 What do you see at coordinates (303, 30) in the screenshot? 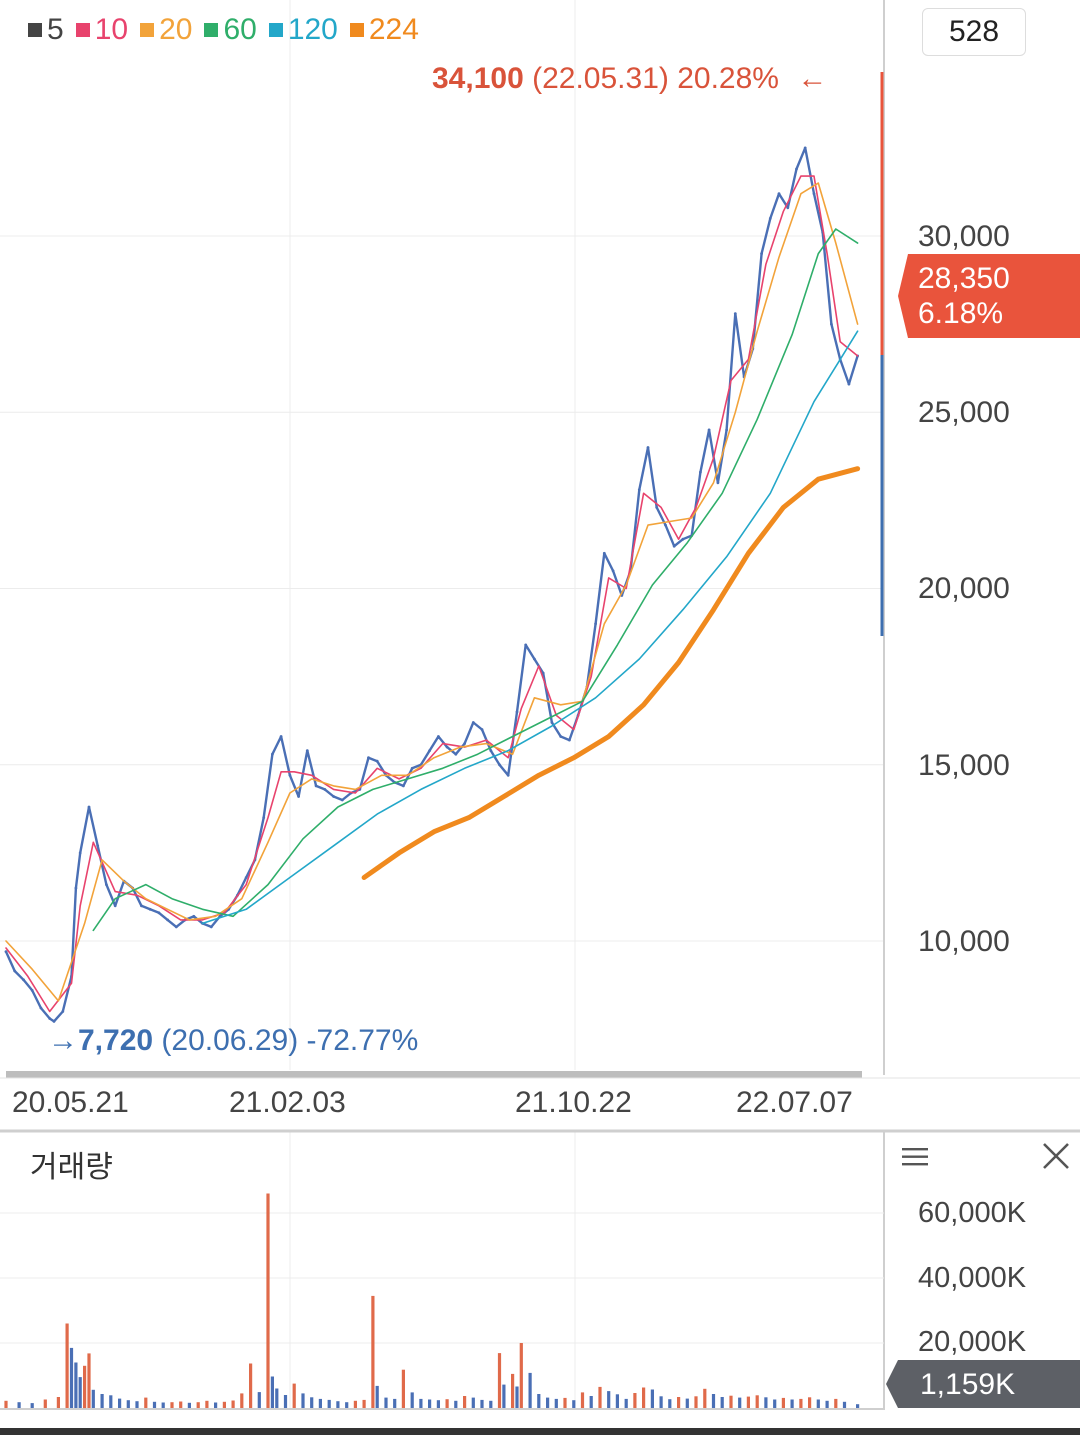
I see `legend-item-120: 120` at bounding box center [303, 30].